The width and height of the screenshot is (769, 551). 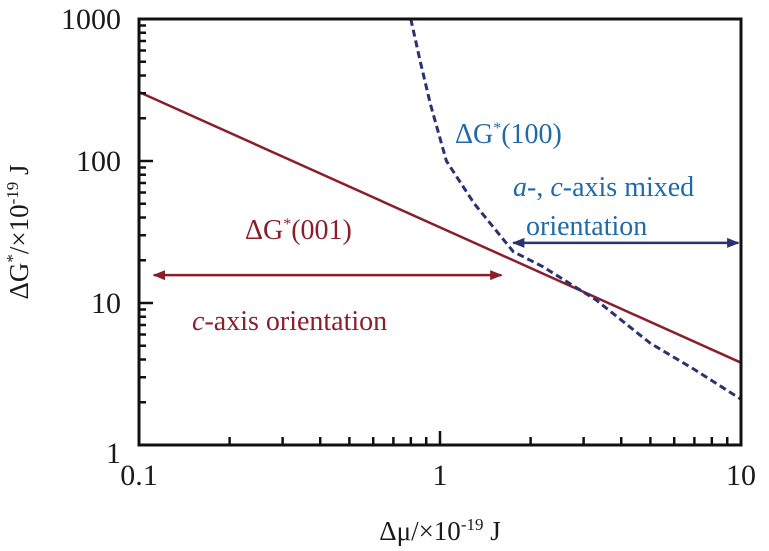 I want to click on y-tick-label: 100, so click(x=98, y=161).